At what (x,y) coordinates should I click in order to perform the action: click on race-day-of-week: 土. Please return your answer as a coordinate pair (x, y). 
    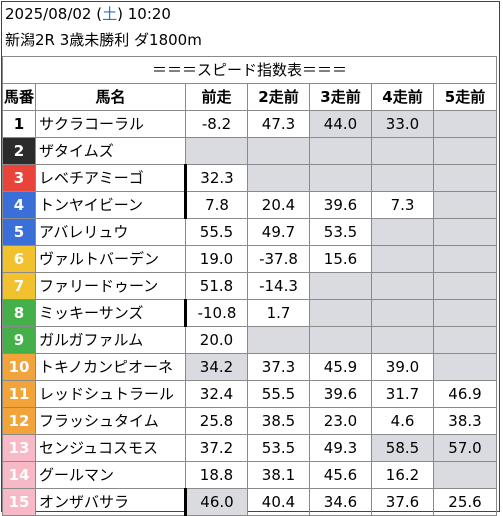
    Looking at the image, I should click on (110, 14).